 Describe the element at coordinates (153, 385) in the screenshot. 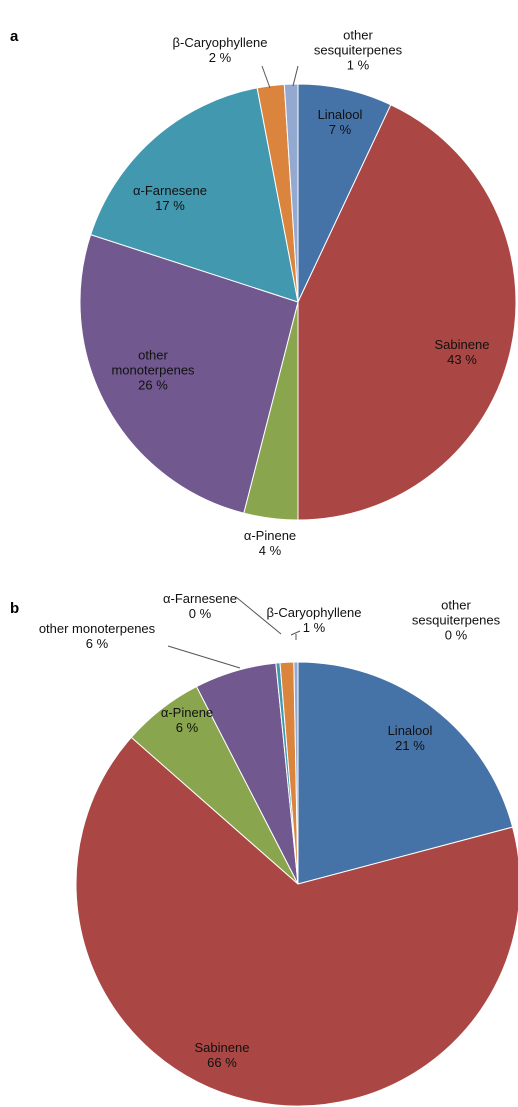

I see `slice-value: 26 %` at that location.